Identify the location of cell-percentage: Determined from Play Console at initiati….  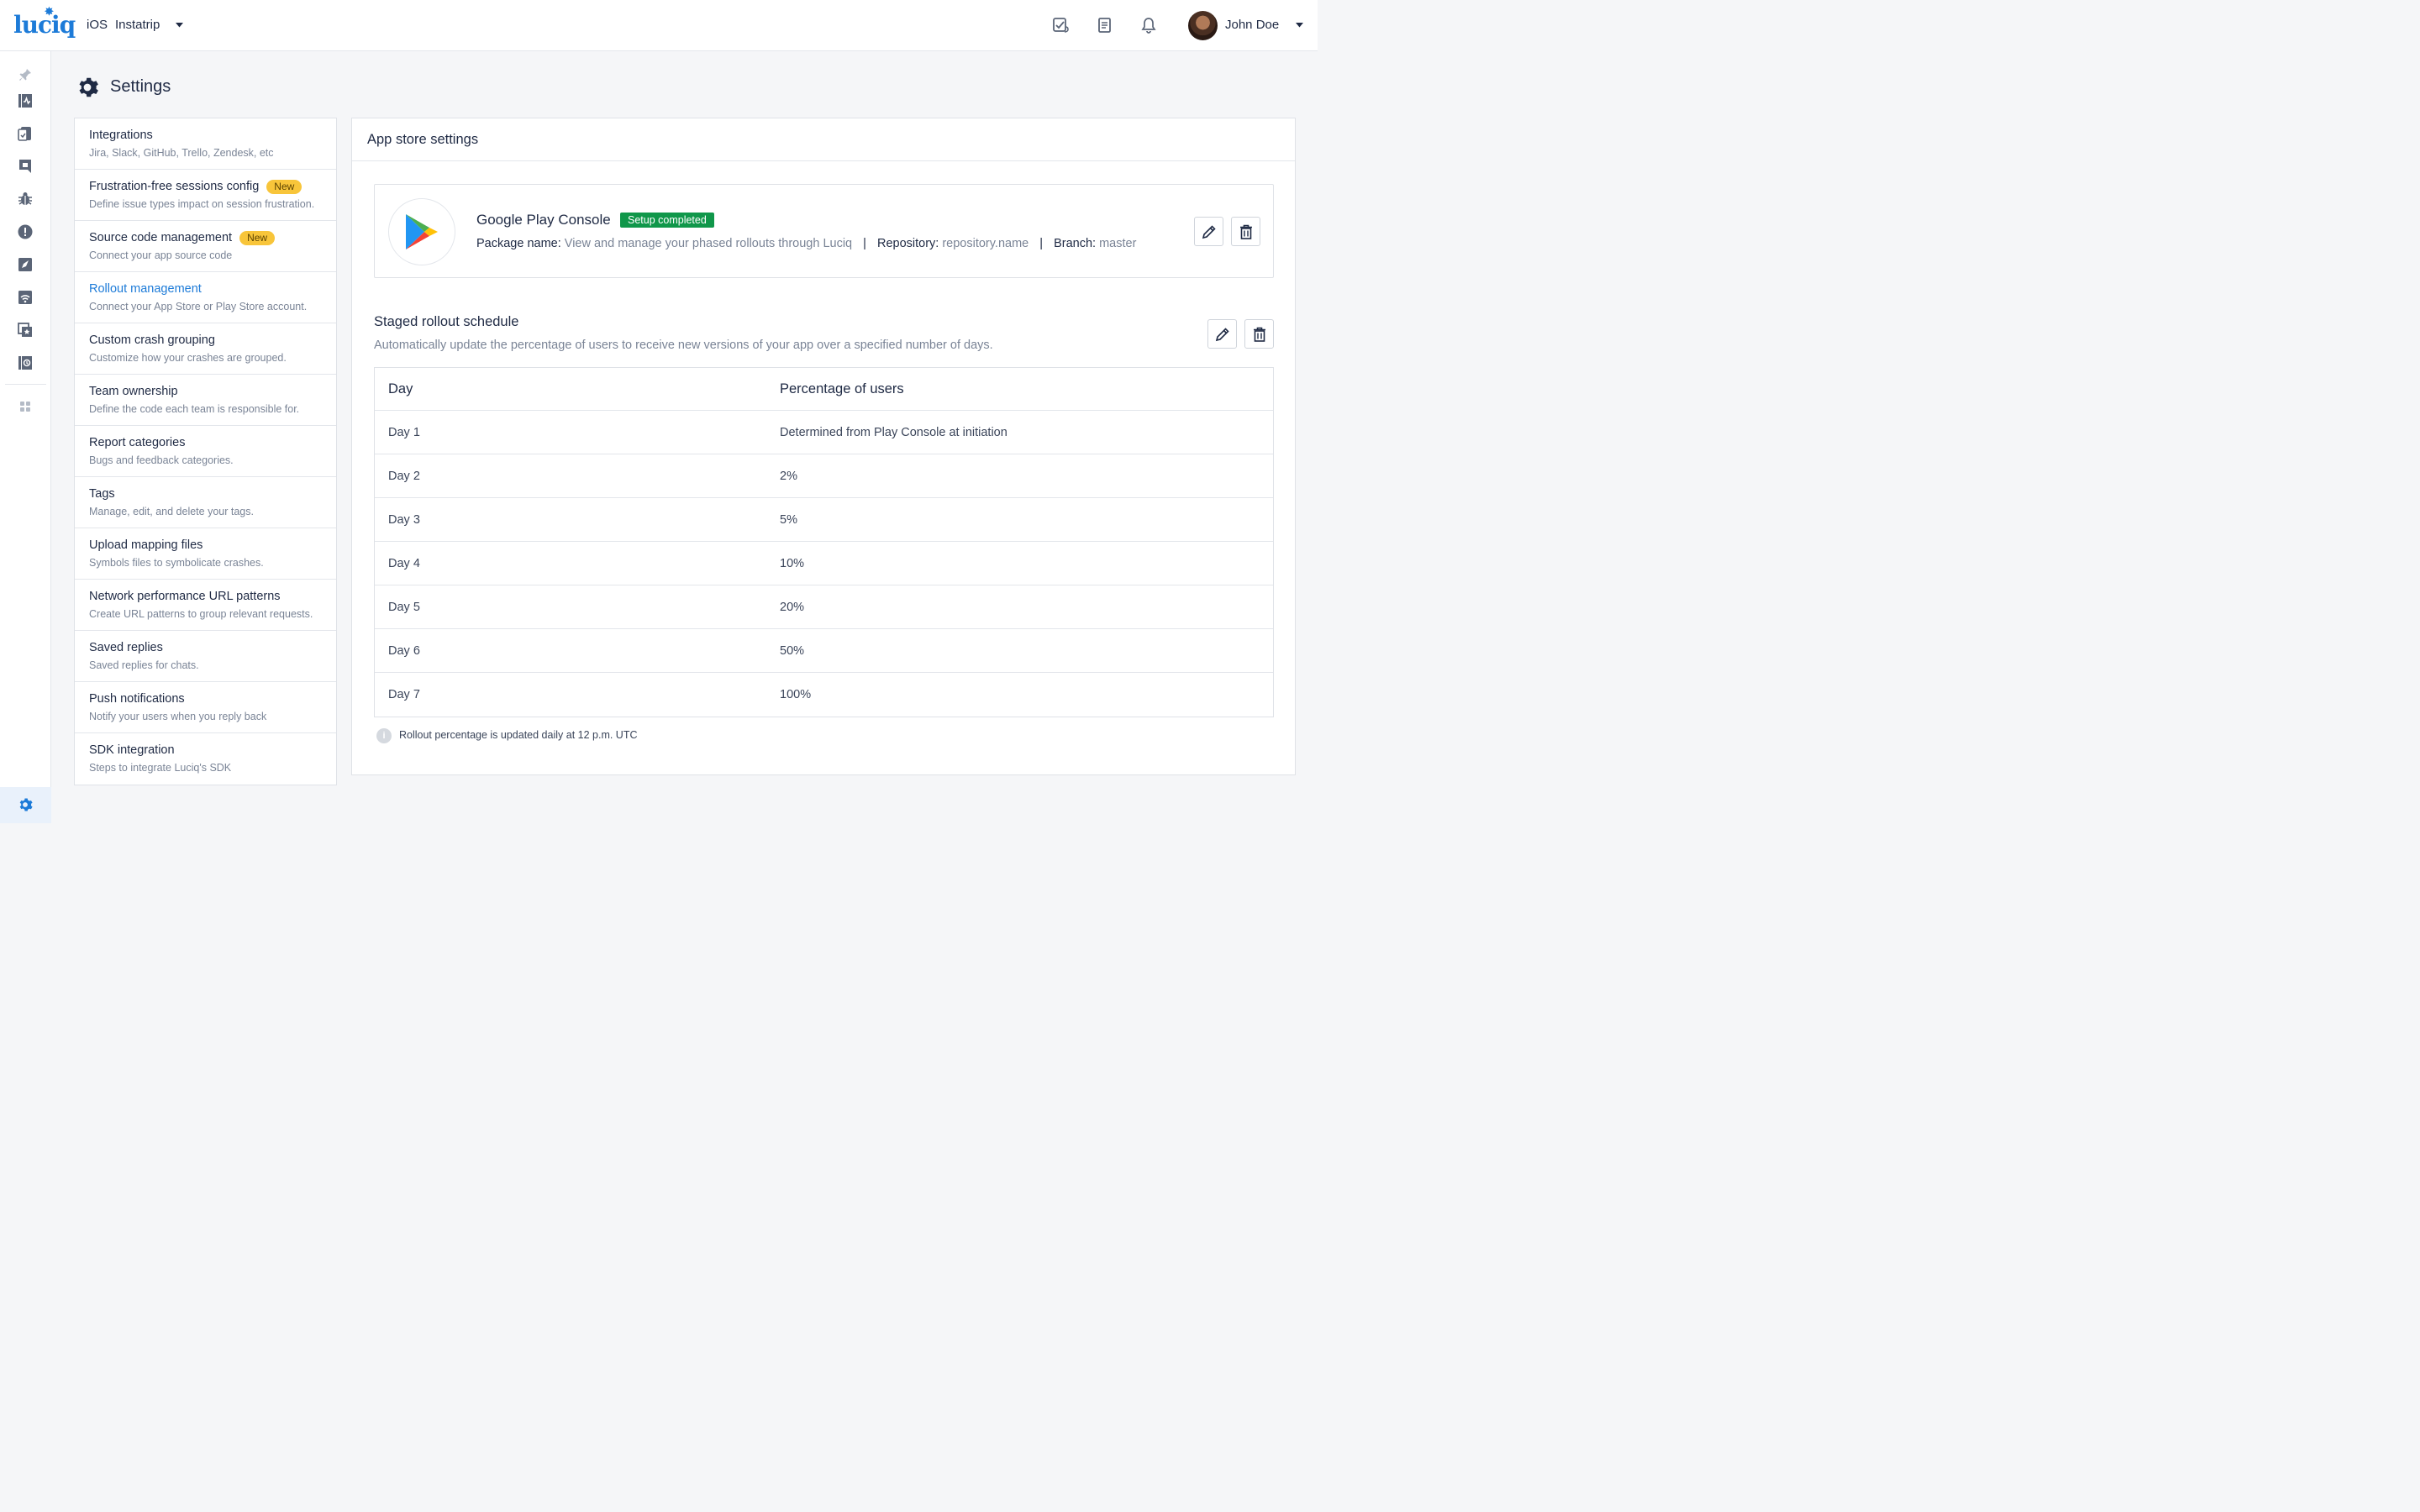
(894, 432).